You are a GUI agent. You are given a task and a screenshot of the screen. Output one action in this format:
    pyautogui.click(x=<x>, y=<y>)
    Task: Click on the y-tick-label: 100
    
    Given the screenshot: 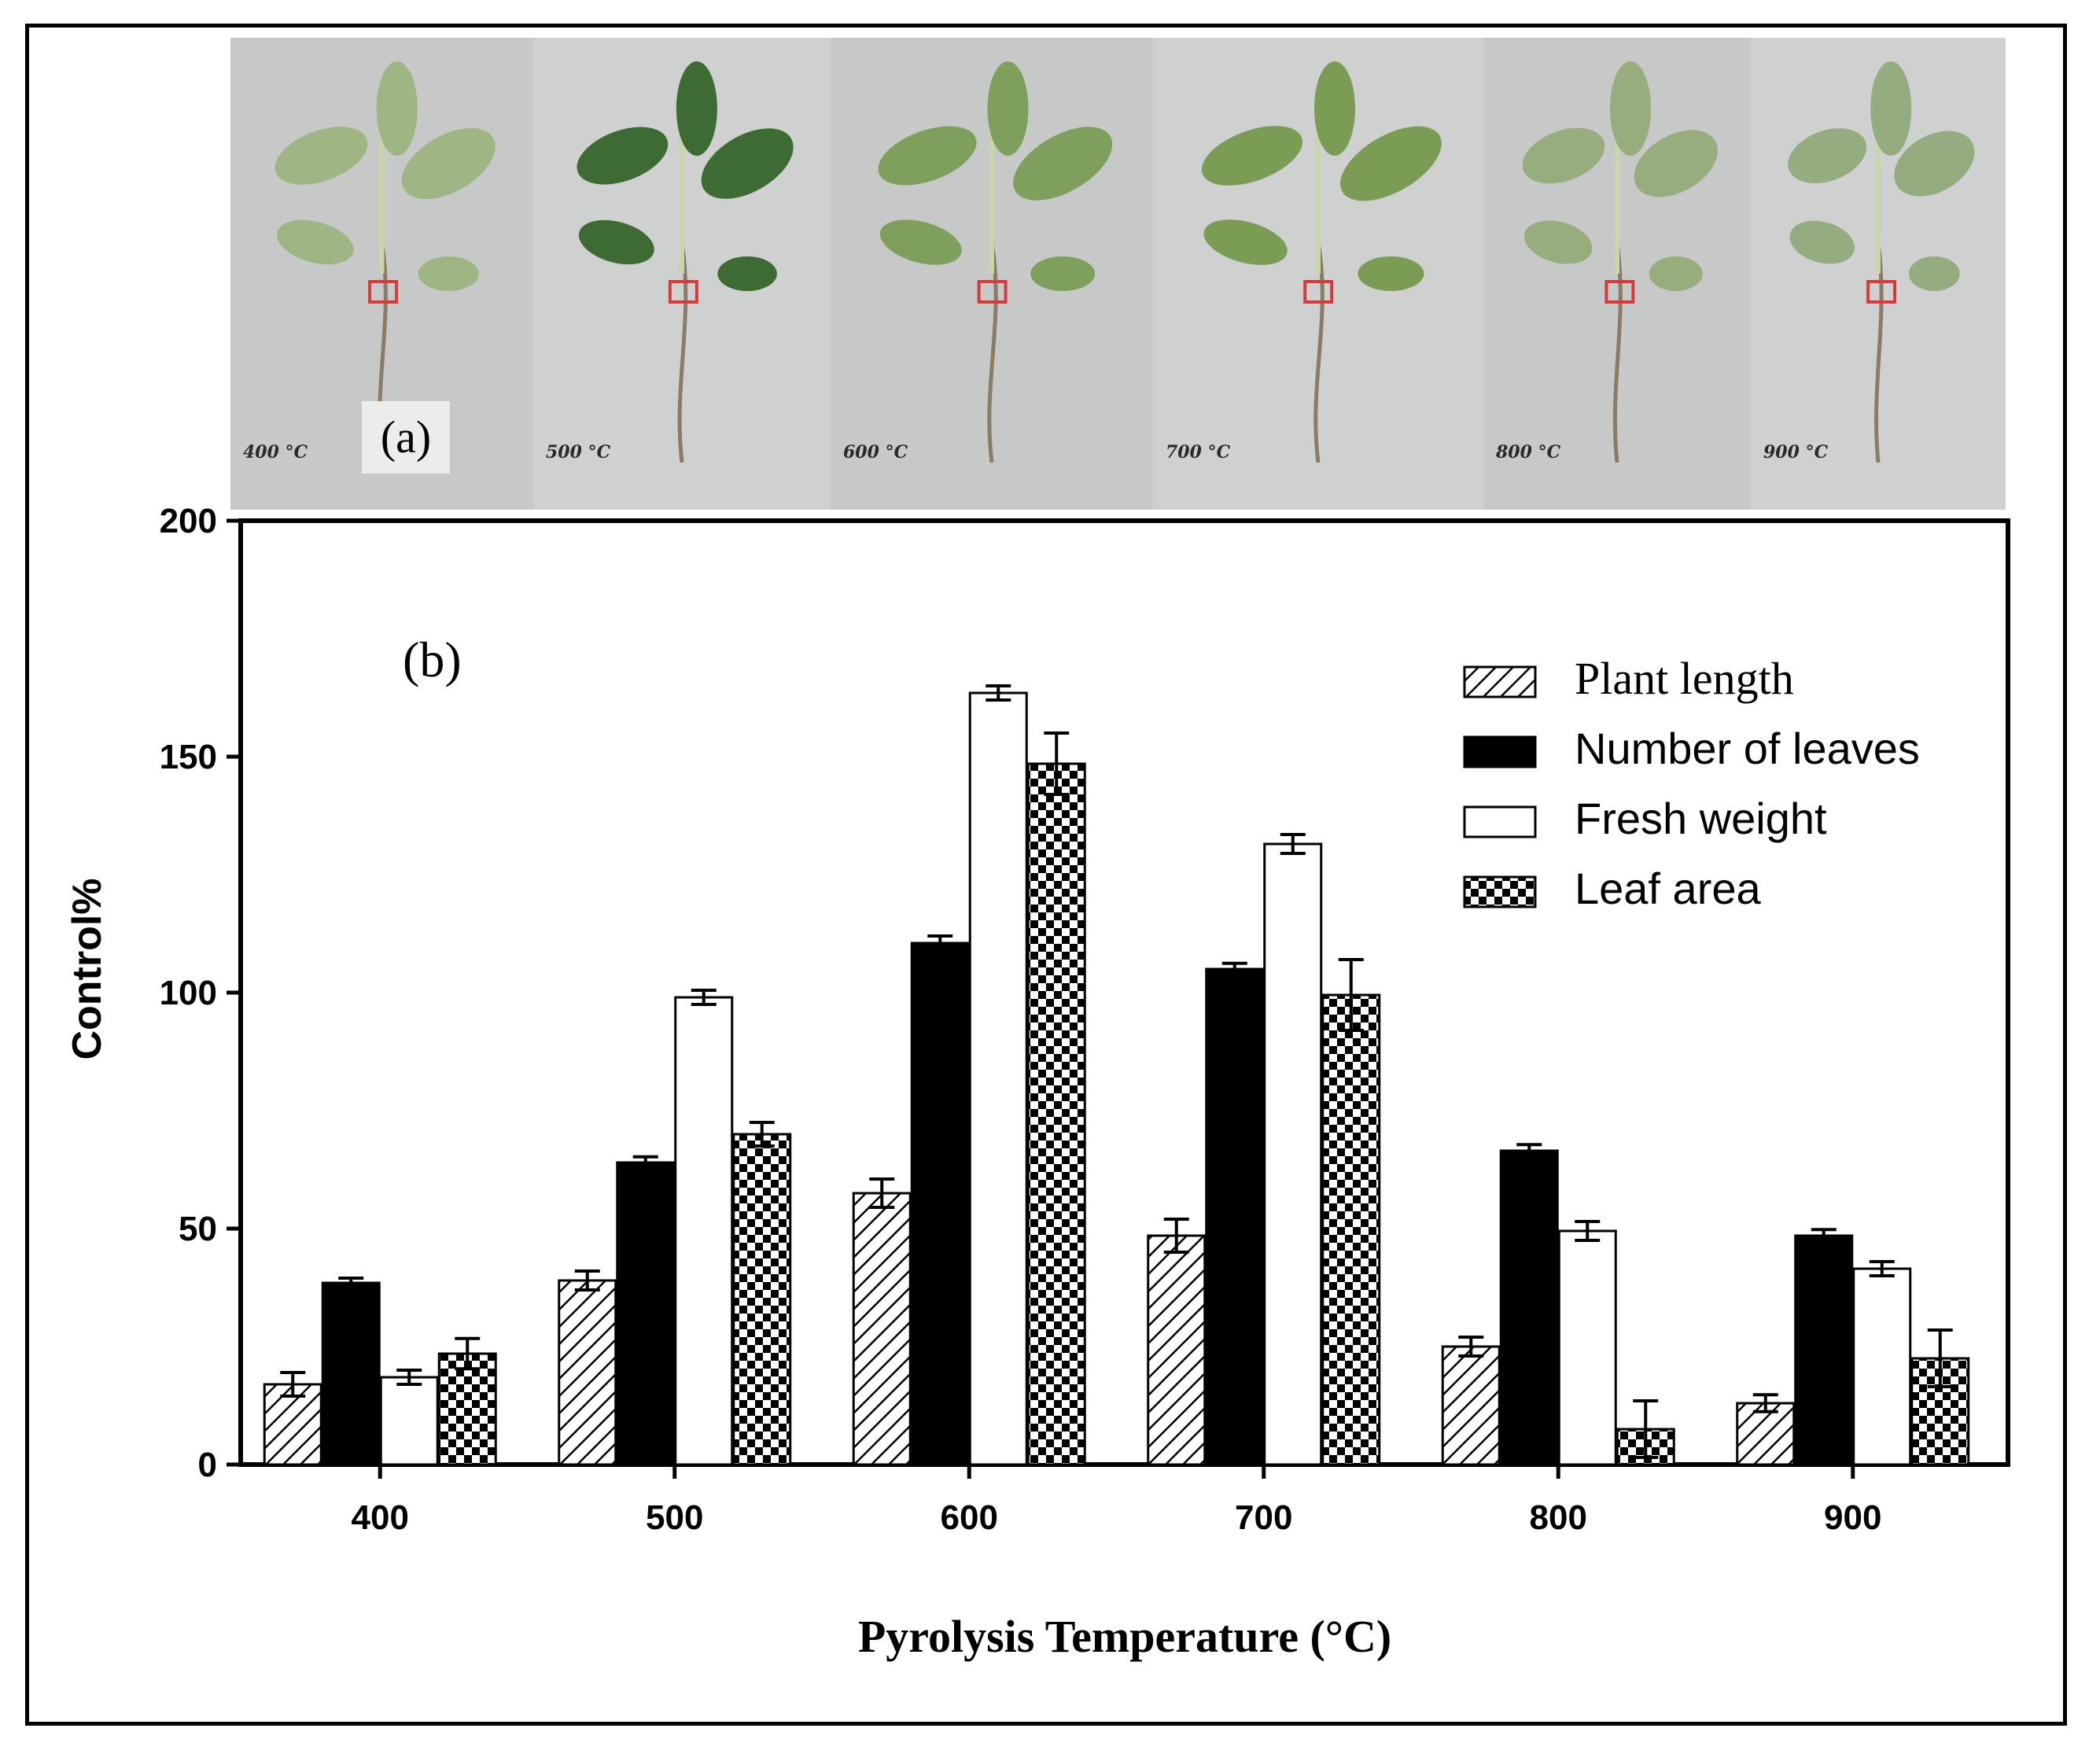 What is the action you would take?
    pyautogui.click(x=188, y=993)
    